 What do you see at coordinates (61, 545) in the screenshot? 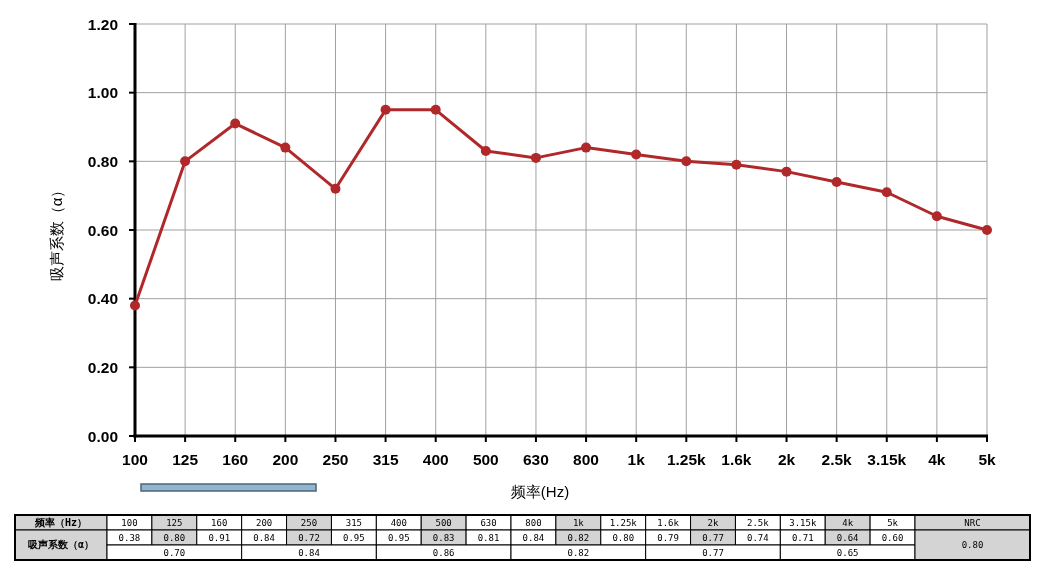
I see `table-rowlabel: 吸声系数（α）` at bounding box center [61, 545].